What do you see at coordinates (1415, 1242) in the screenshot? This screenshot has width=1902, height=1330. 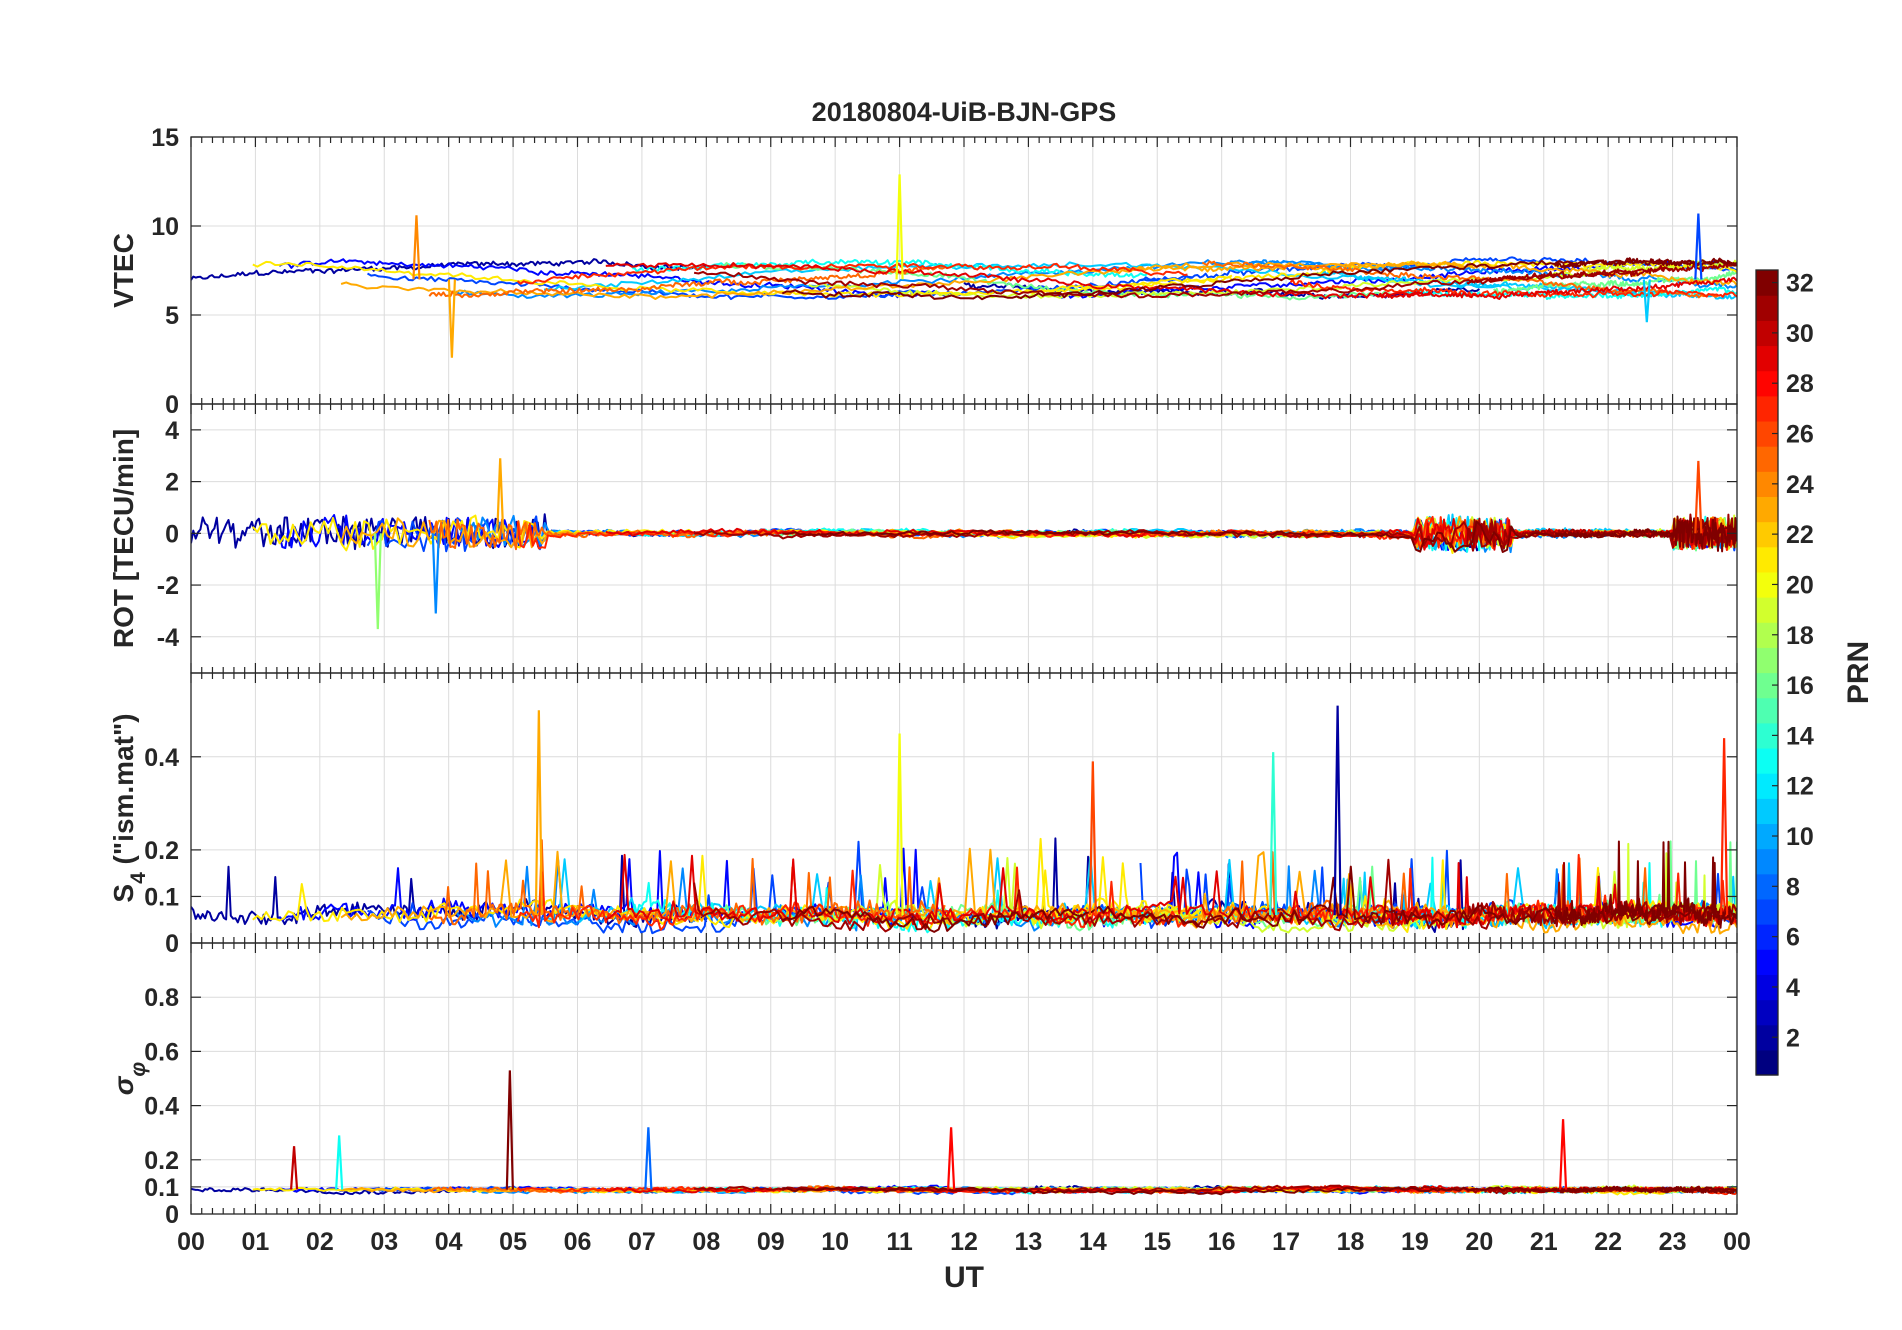 I see `x-tick-label: 19` at bounding box center [1415, 1242].